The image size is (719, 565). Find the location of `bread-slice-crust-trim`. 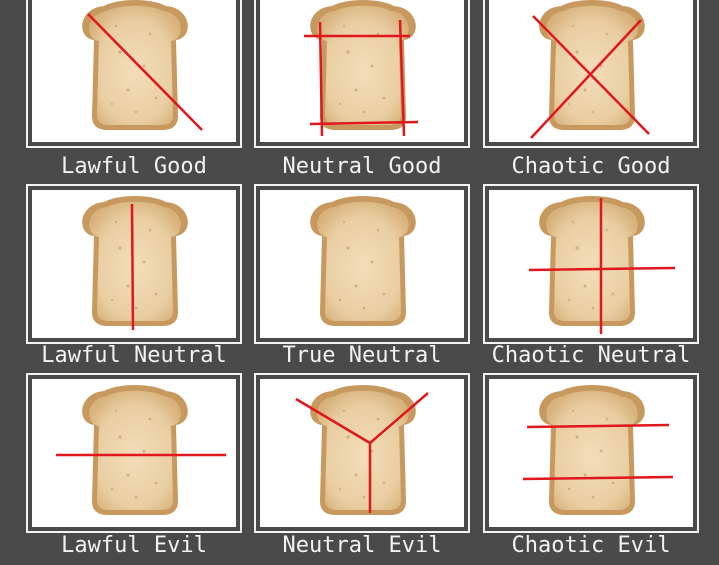

bread-slice-crust-trim is located at coordinates (361, 68).